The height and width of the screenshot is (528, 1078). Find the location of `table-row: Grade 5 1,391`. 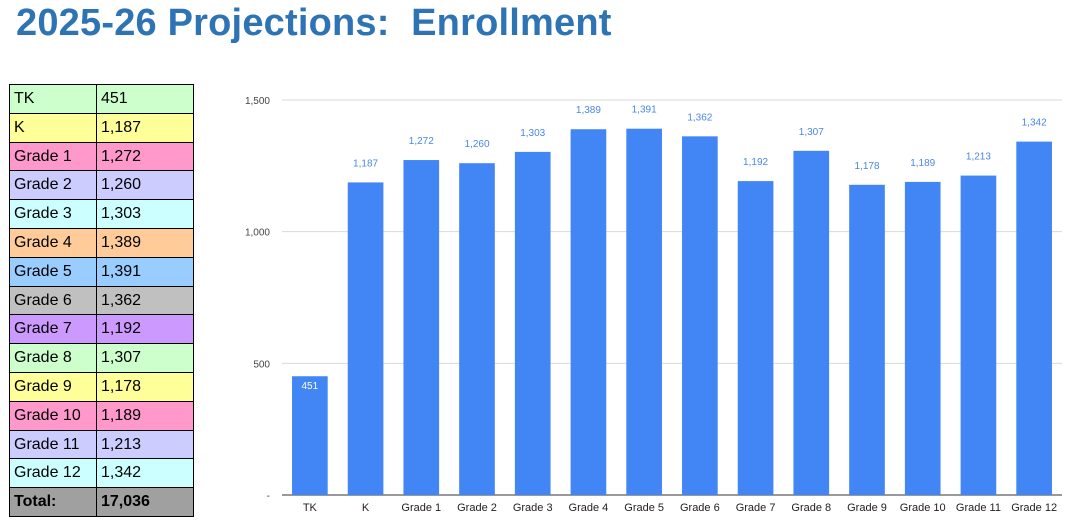

table-row: Grade 5 1,391 is located at coordinates (101, 271).